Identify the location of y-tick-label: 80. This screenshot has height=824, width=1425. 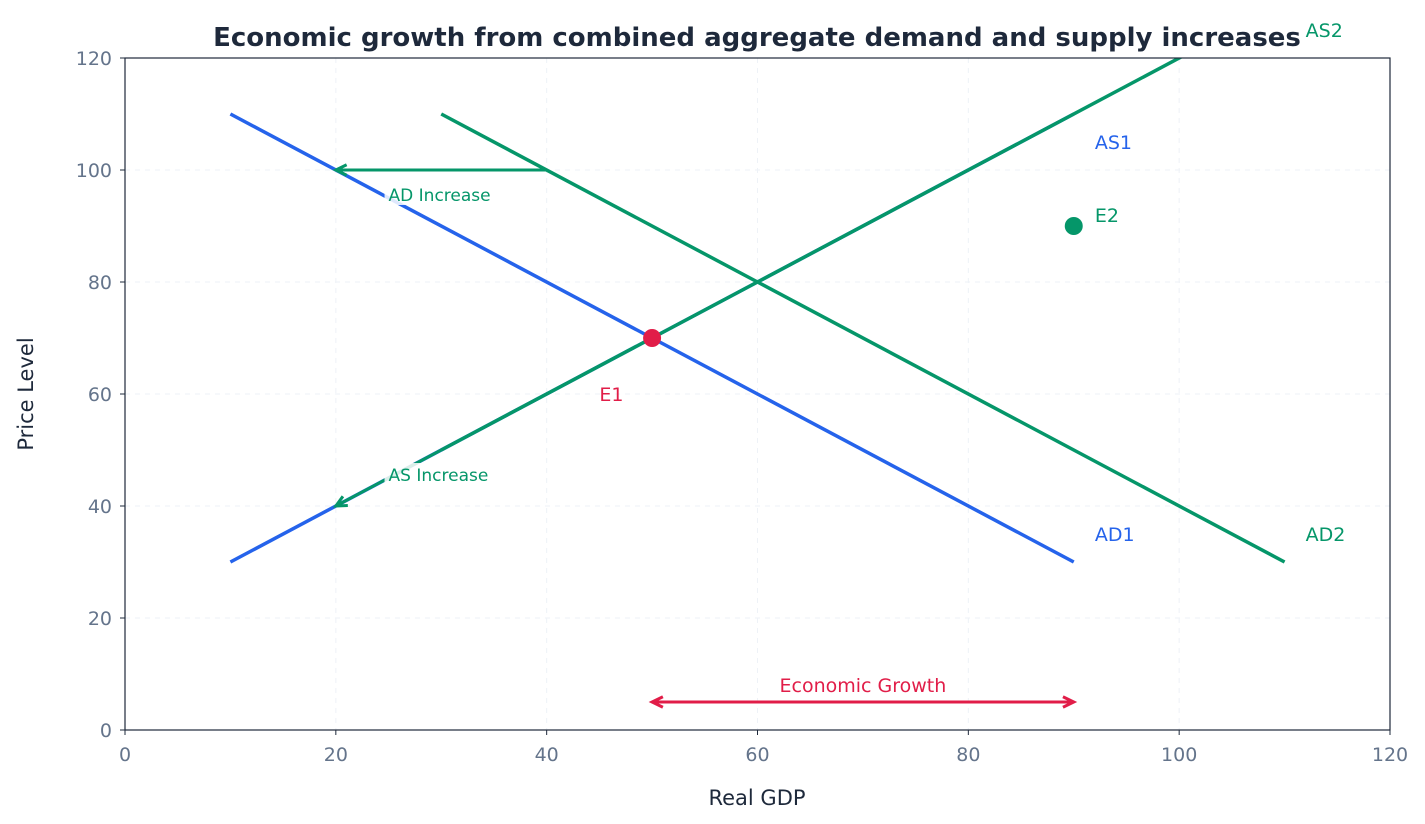
(100, 283).